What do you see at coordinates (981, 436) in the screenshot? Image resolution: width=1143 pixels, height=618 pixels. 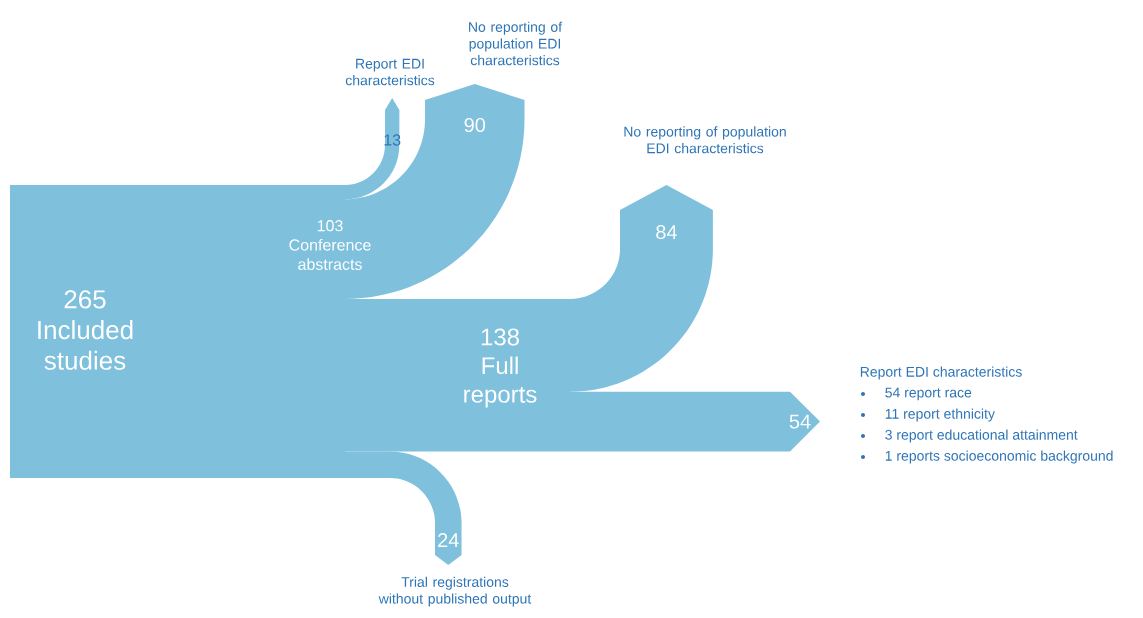 I see `text: 3 report educational attainment` at bounding box center [981, 436].